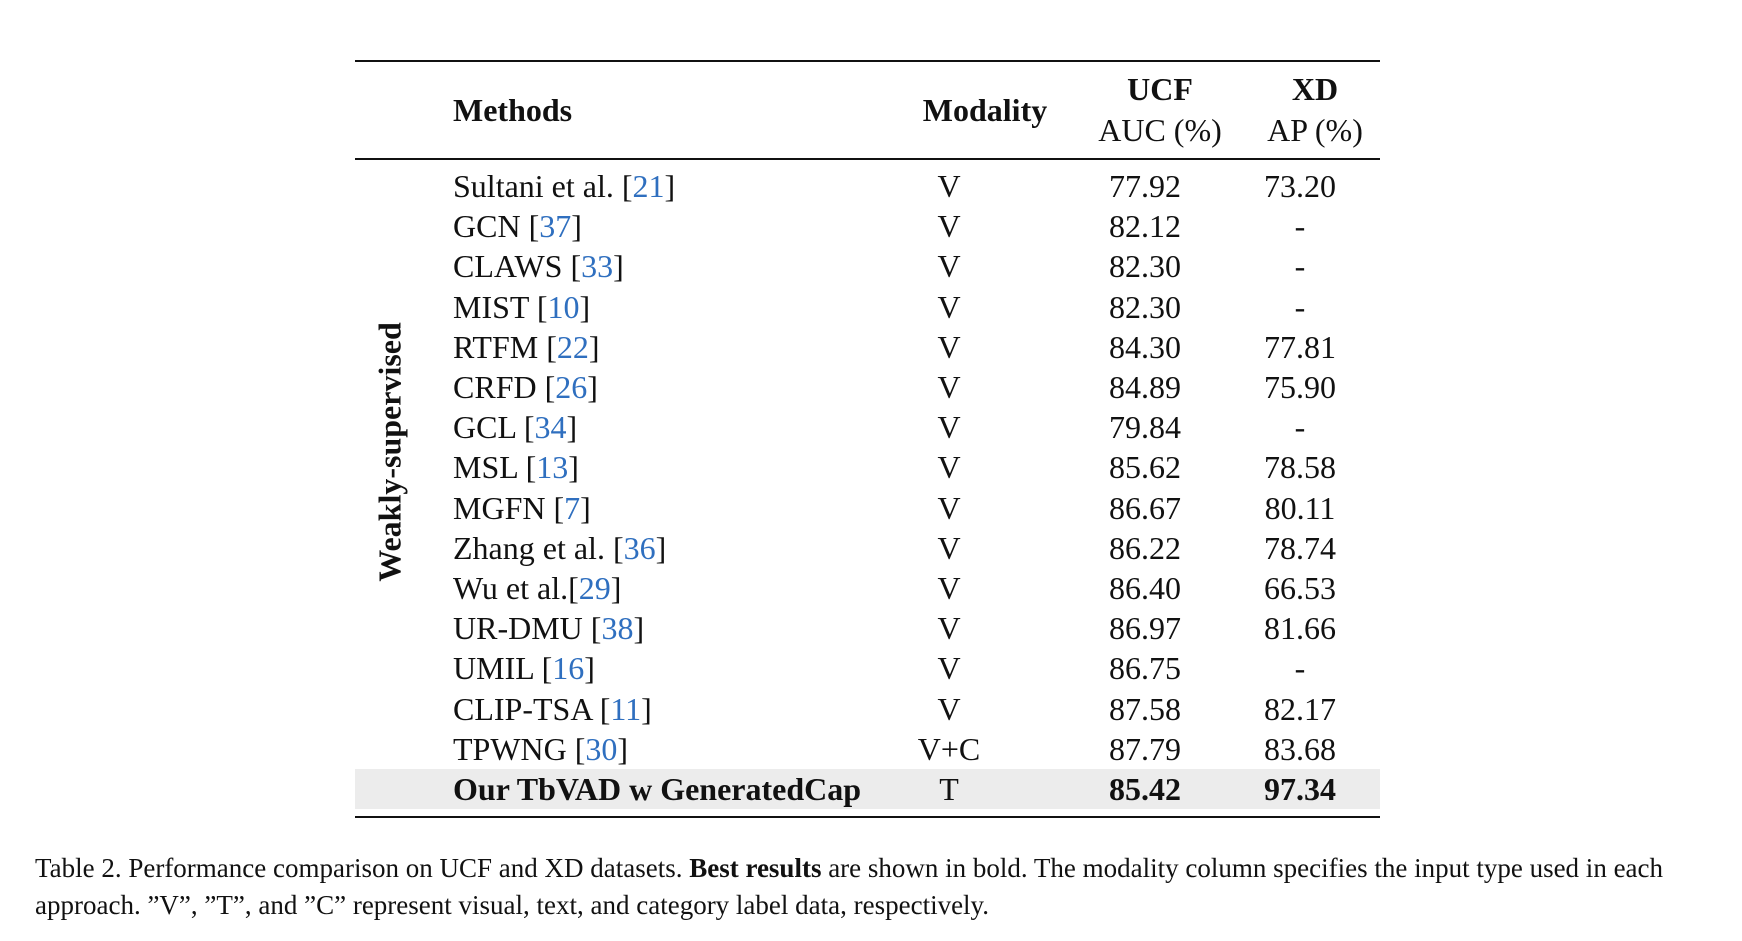 The image size is (1742, 941). I want to click on method-label: CLIP-TSA, so click(526, 709).